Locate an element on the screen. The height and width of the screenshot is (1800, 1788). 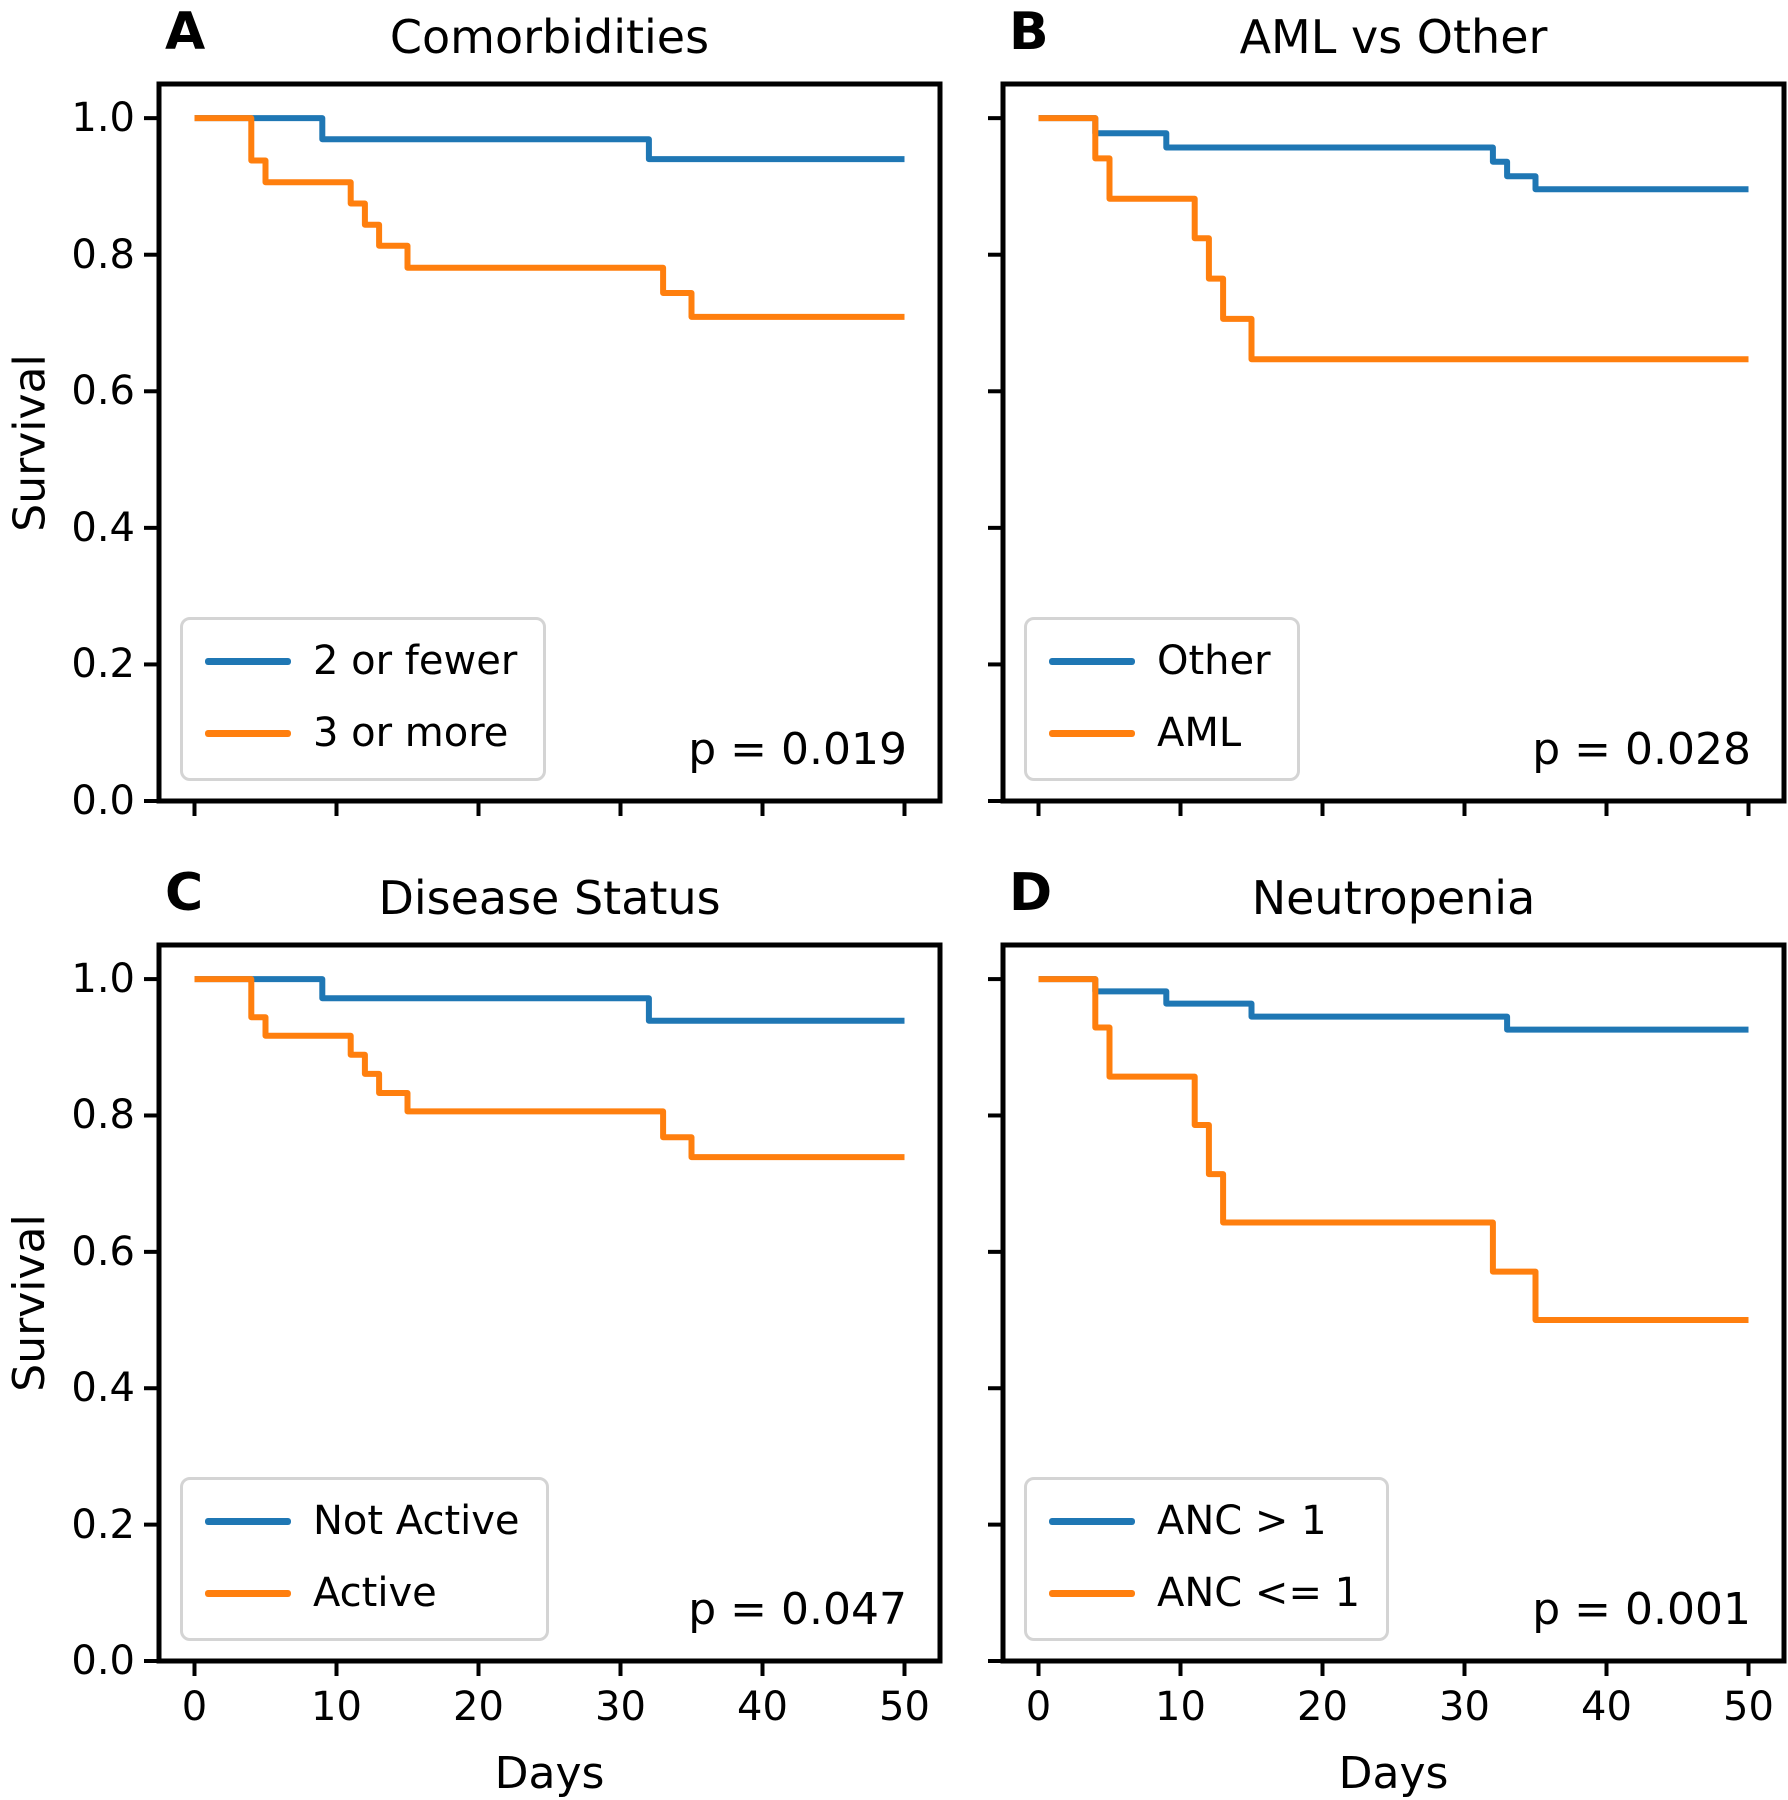
legend-a: 2 or fewer 3 or more is located at coordinates (363, 699).